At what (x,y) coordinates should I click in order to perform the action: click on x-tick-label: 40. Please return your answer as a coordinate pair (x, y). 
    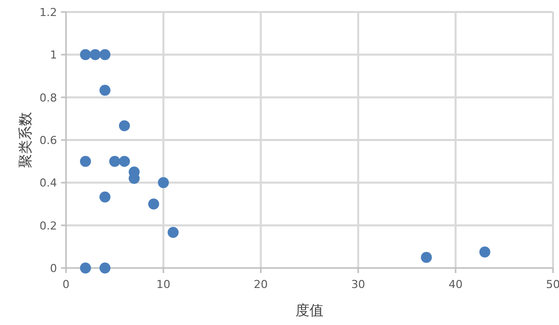
    Looking at the image, I should click on (455, 284).